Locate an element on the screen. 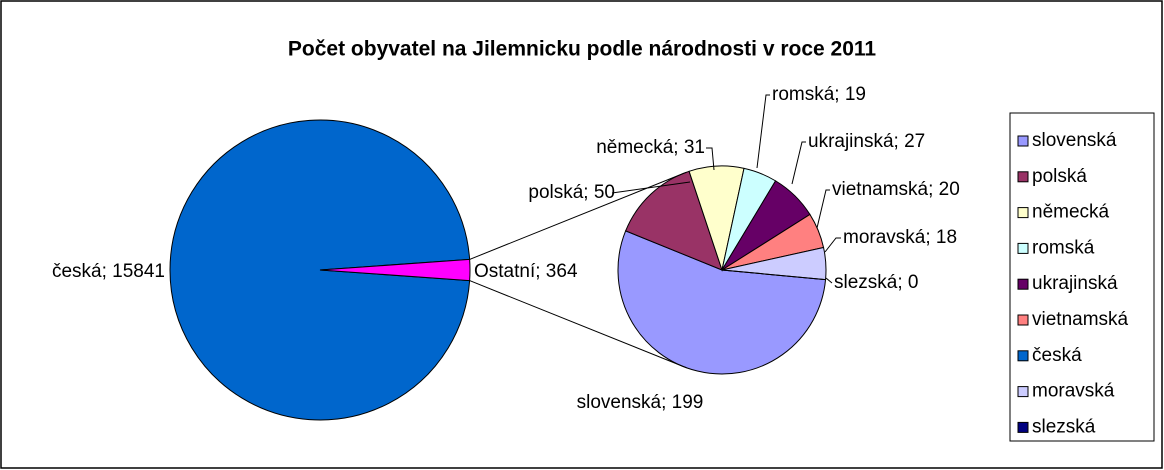 Image resolution: width=1164 pixels, height=470 pixels. data-label: romská; 19 is located at coordinates (819, 94).